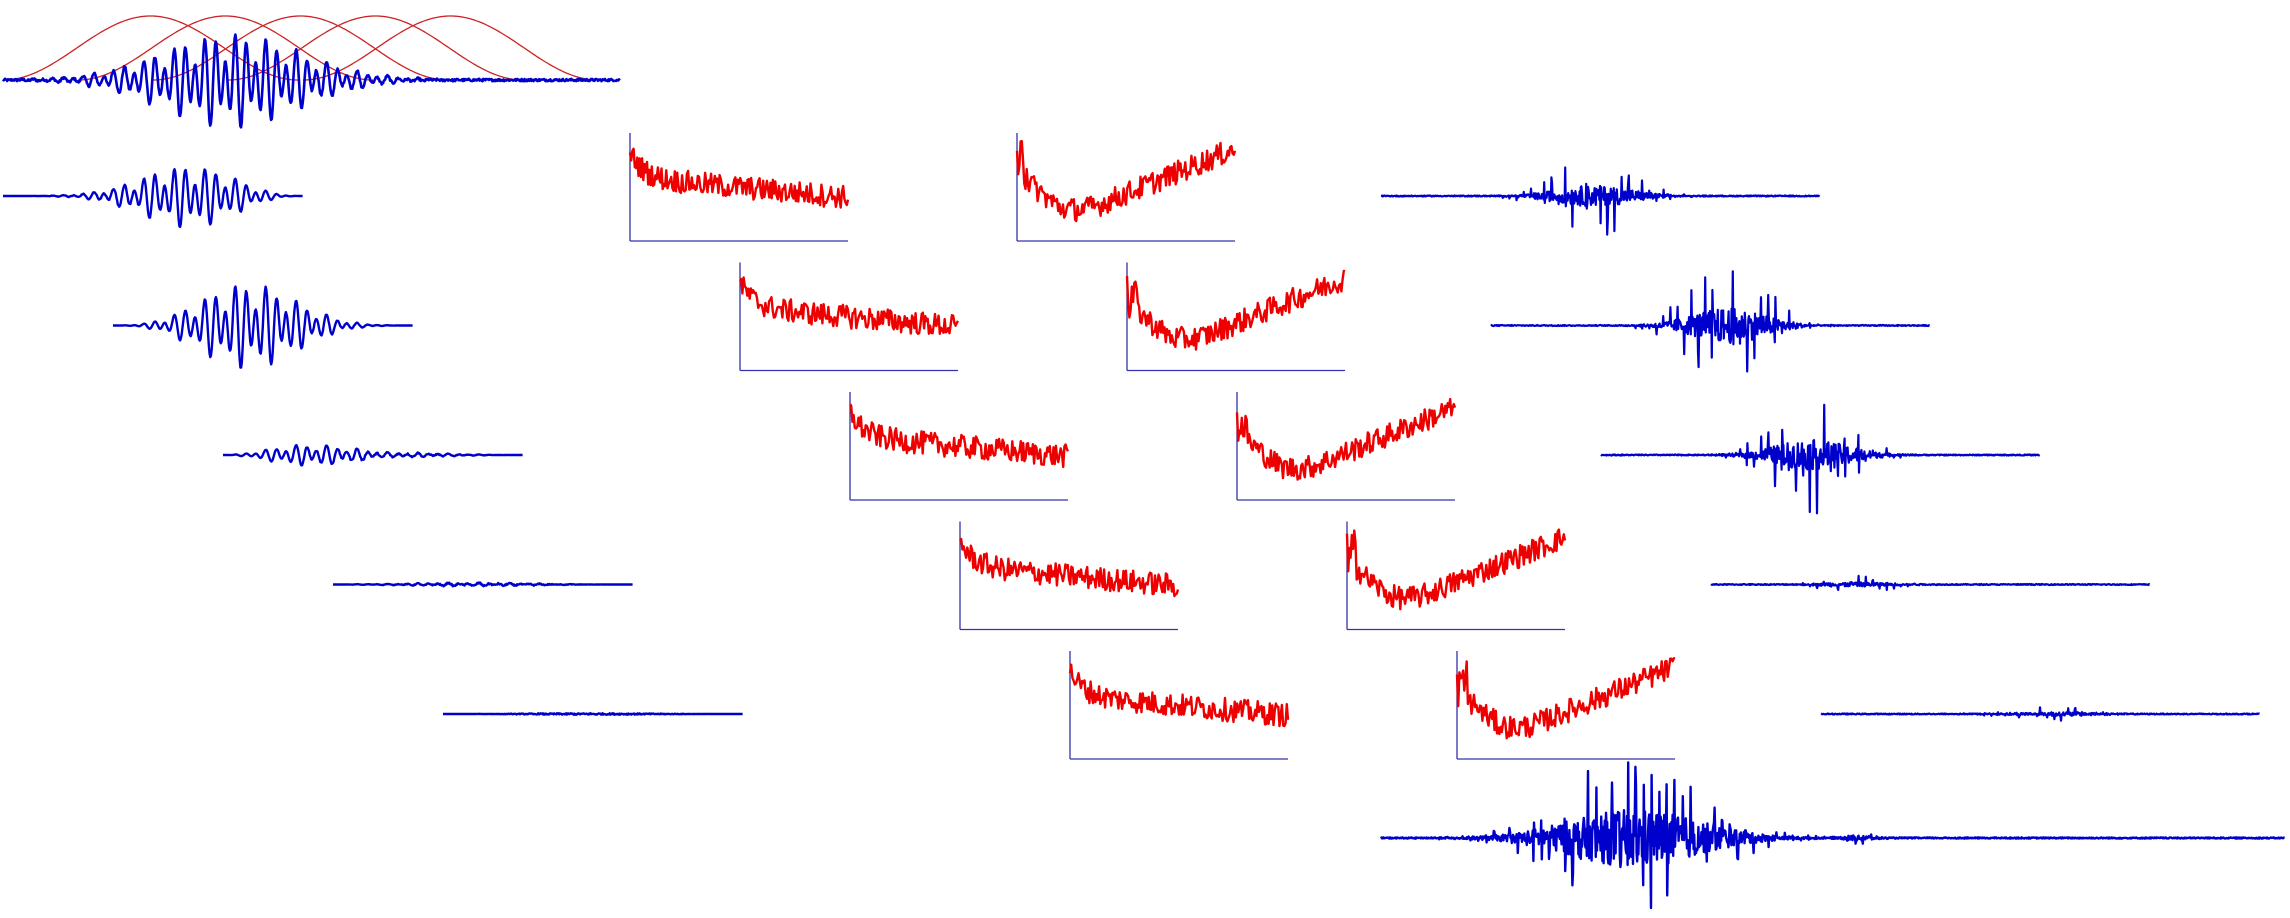 Image resolution: width=2290 pixels, height=918 pixels. I want to click on output-signal, so click(1832, 835).